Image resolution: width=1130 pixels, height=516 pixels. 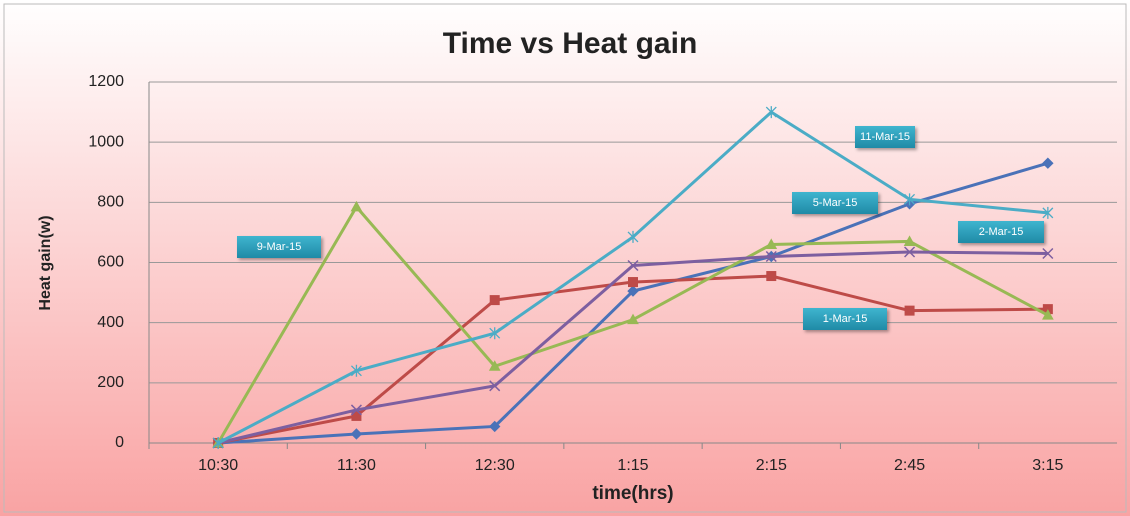 I want to click on y-tick-label: 1000, so click(x=106, y=141).